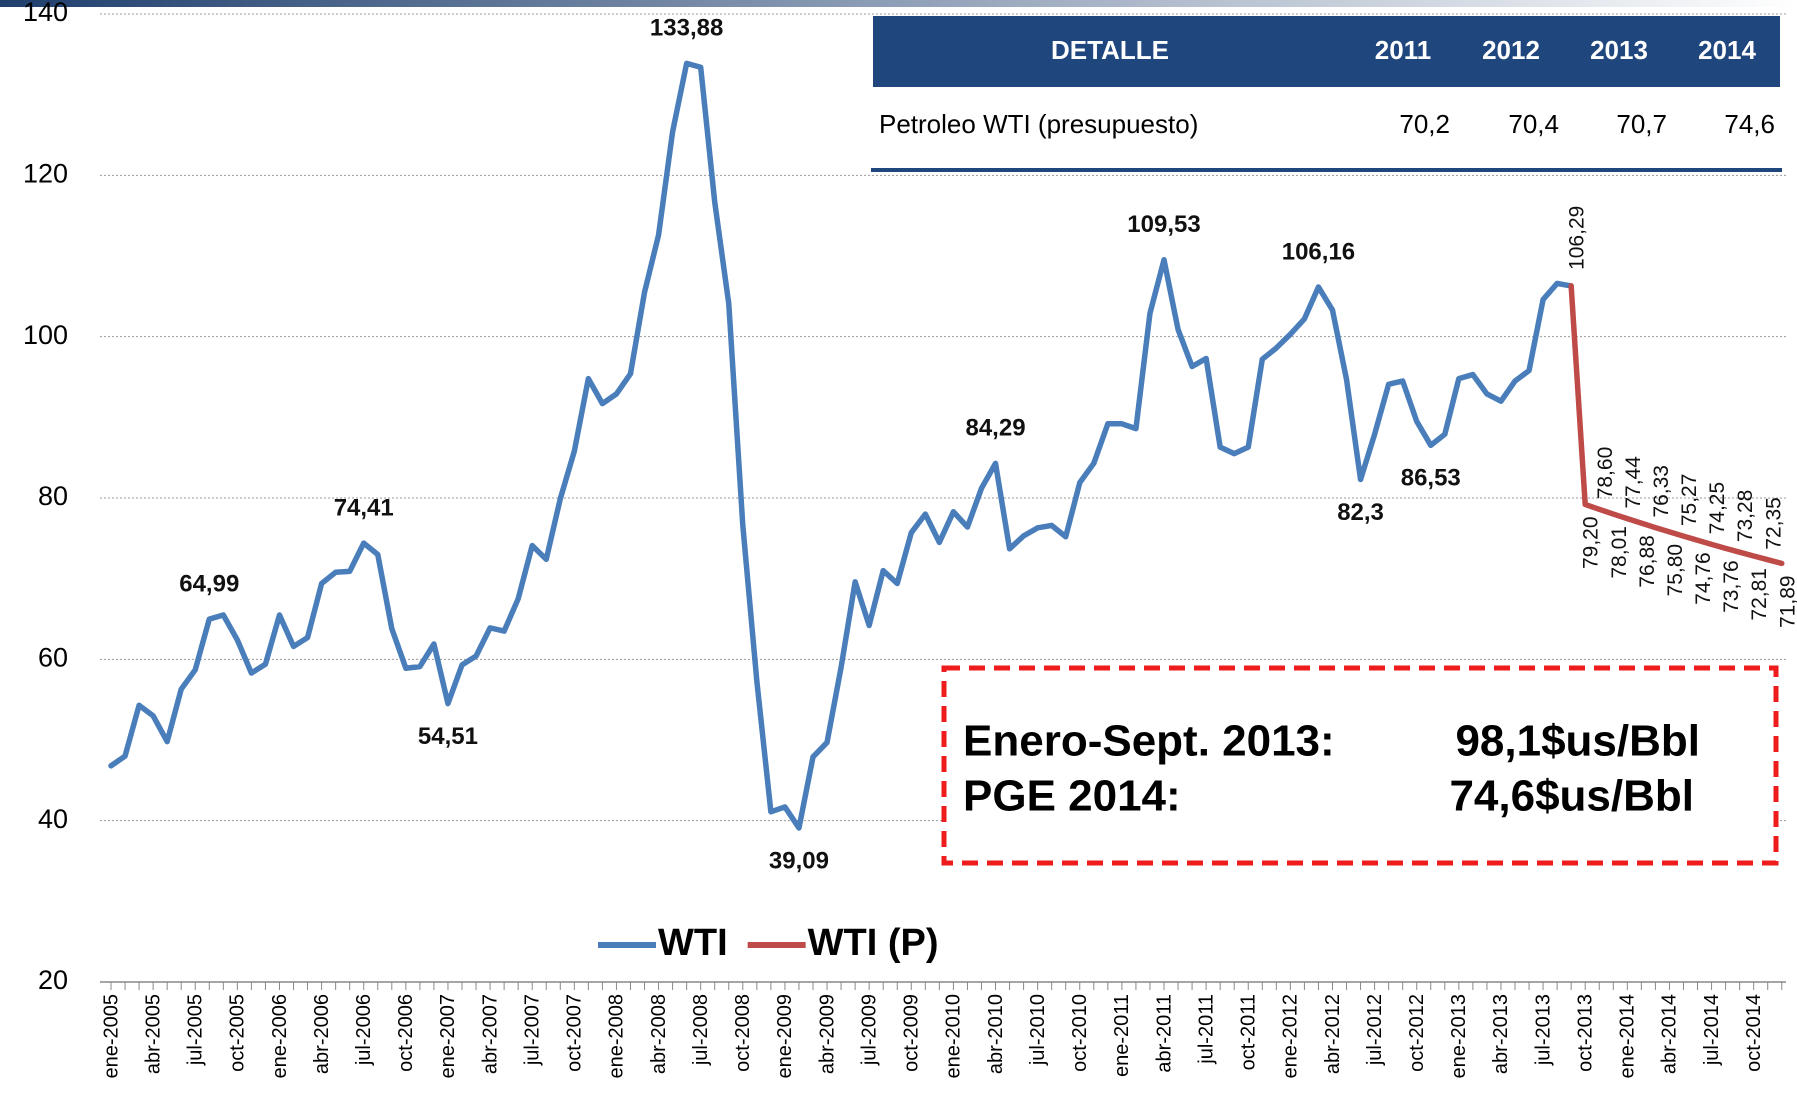 The image size is (1797, 1095). I want to click on annotation-box, so click(1360, 765).